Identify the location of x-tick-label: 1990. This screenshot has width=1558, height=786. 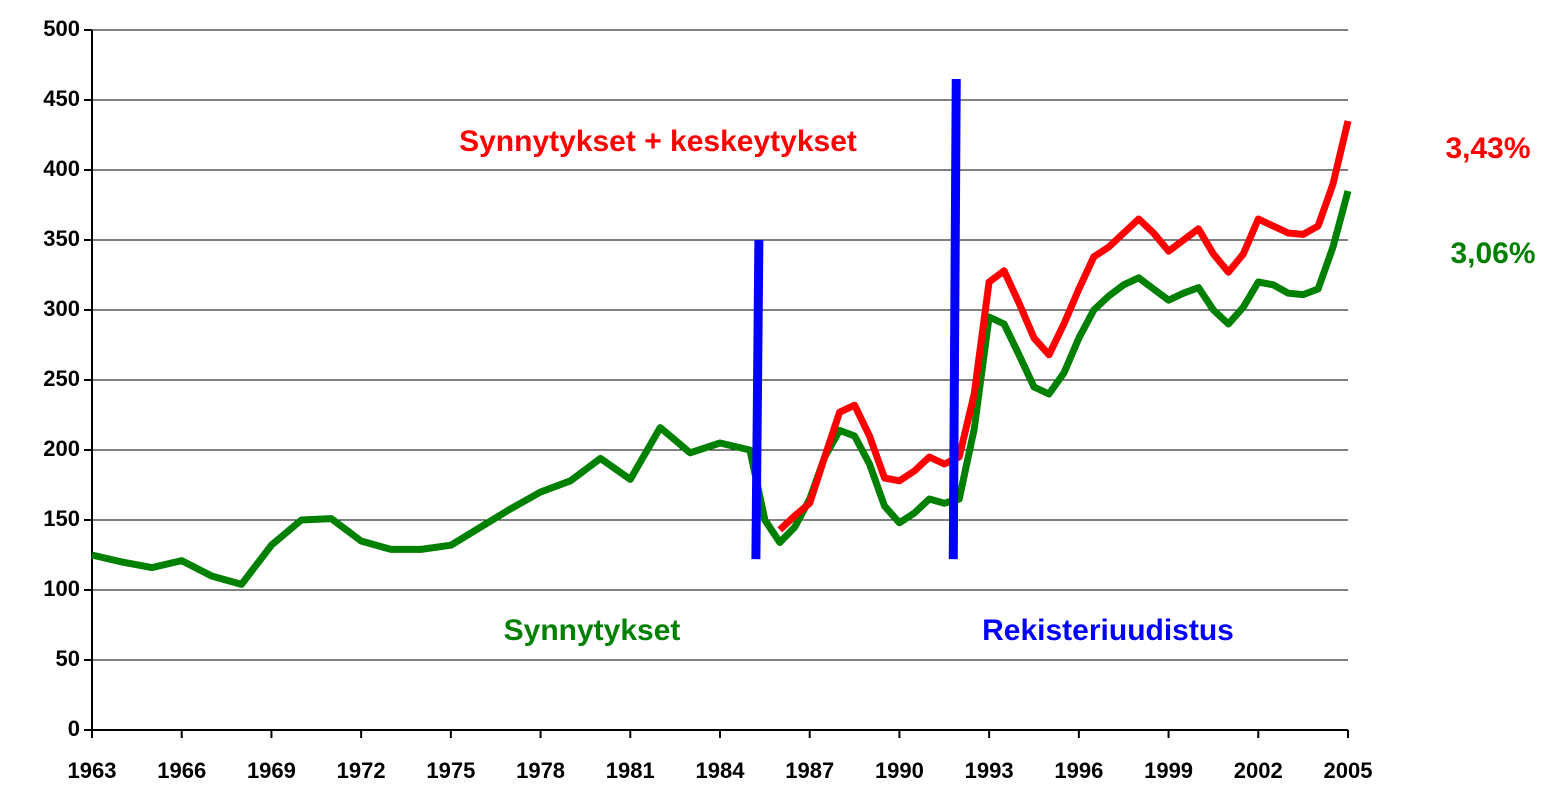
(899, 770).